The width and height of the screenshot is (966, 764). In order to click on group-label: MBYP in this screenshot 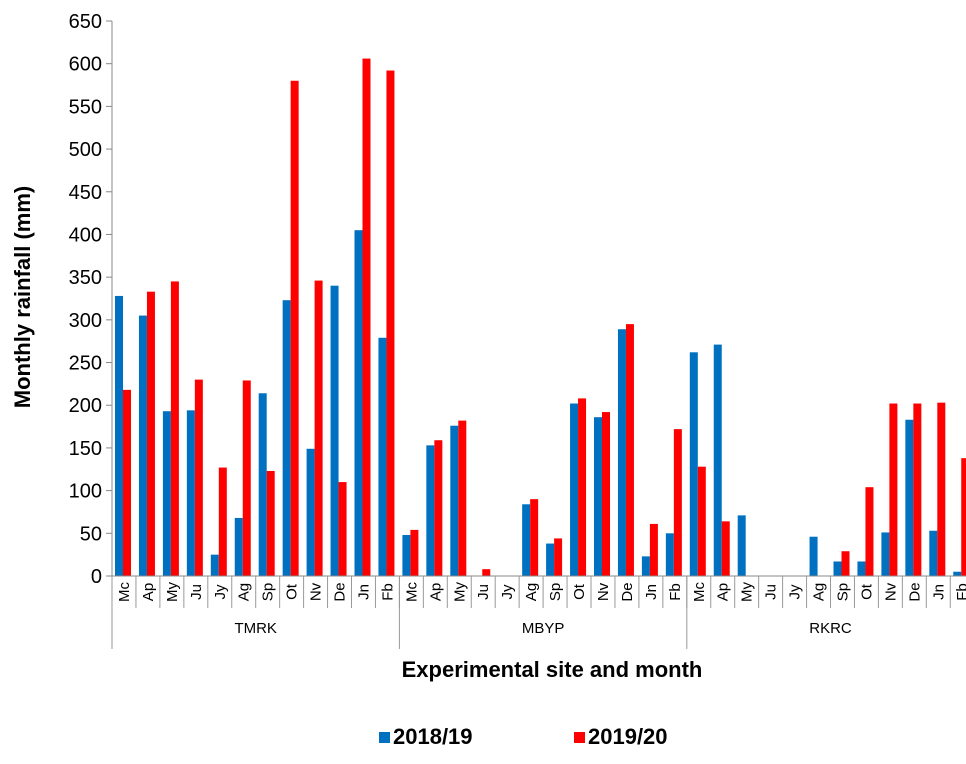, I will do `click(543, 628)`.